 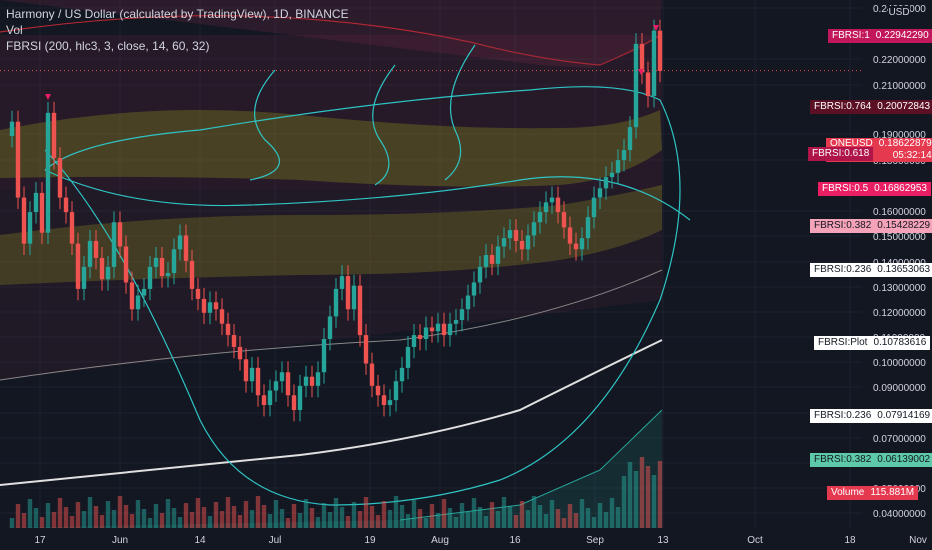 I want to click on scale-tag-value: 115.881M, so click(x=892, y=492).